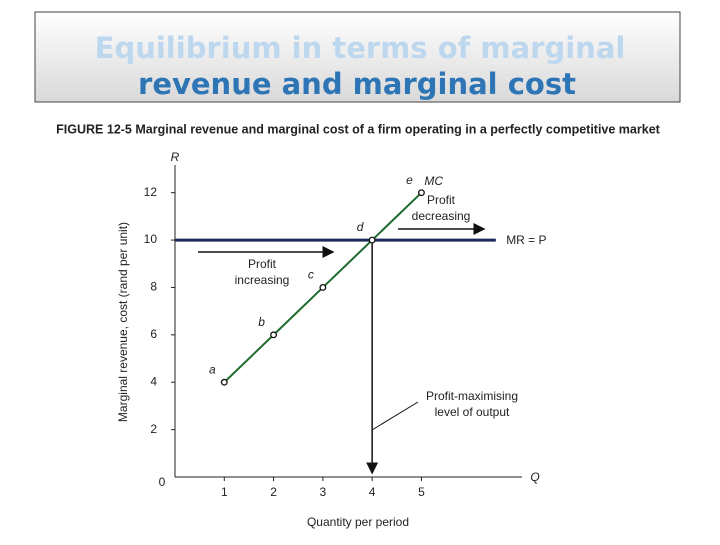 The width and height of the screenshot is (720, 545). I want to click on series-label: MC, so click(433, 181).